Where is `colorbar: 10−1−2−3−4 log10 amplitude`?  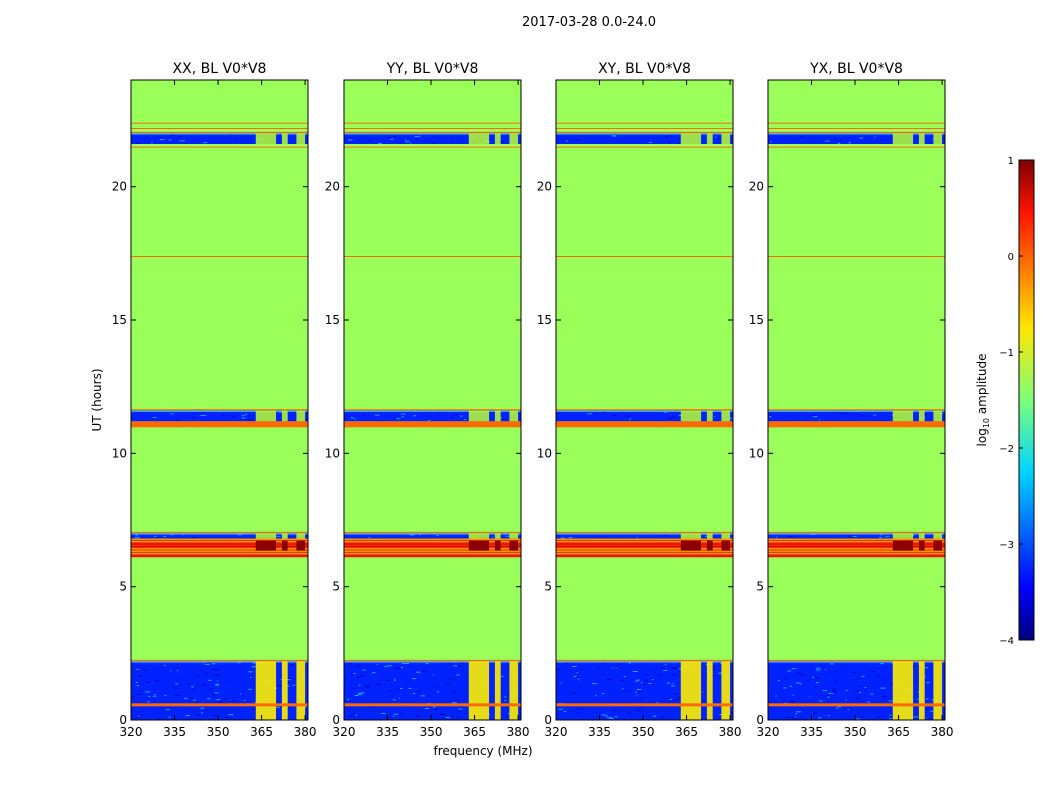
colorbar: 10−1−2−3−4 log10 amplitude is located at coordinates (1005, 401).